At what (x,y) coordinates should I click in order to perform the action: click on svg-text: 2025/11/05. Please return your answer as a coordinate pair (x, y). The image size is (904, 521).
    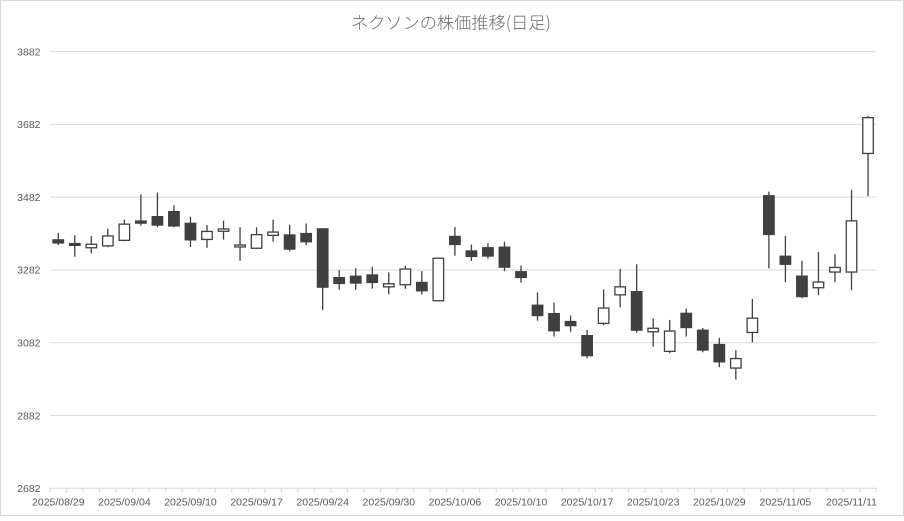
    Looking at the image, I should click on (786, 503).